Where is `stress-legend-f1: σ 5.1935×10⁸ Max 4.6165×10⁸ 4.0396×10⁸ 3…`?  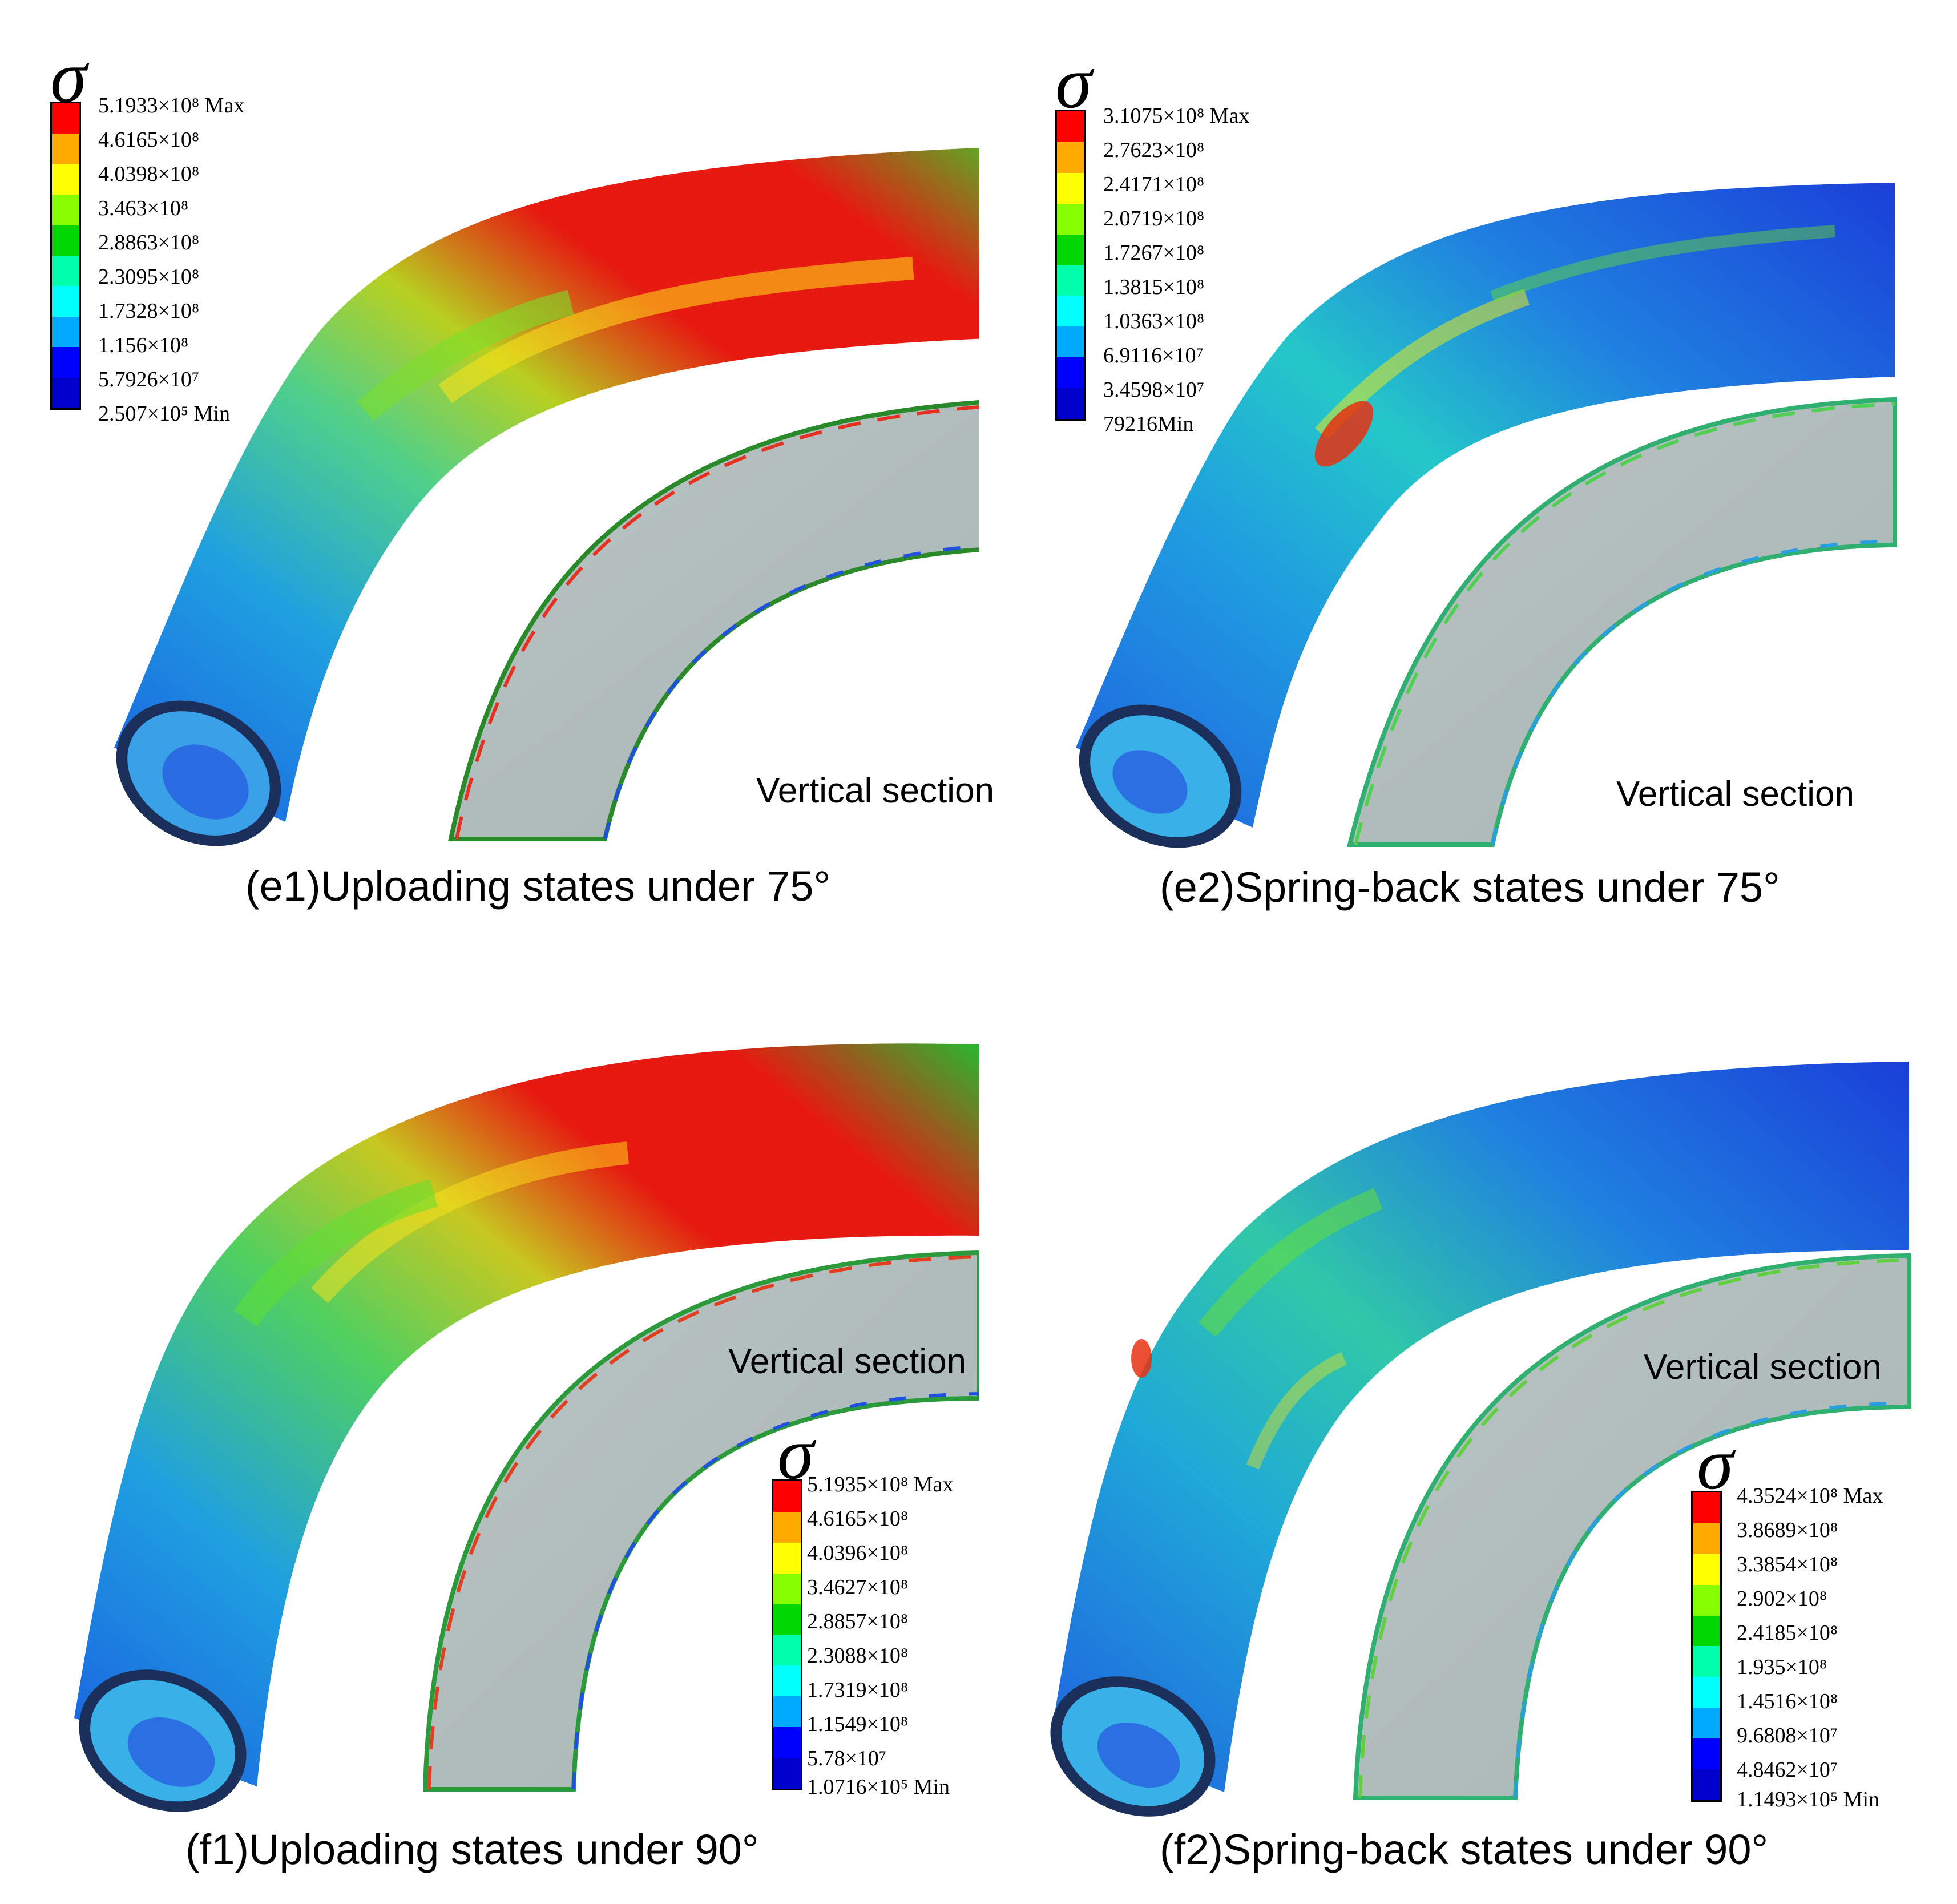 stress-legend-f1: σ 5.1935×10⁸ Max 4.6165×10⁸ 4.0396×10⁸ 3… is located at coordinates (886, 1605).